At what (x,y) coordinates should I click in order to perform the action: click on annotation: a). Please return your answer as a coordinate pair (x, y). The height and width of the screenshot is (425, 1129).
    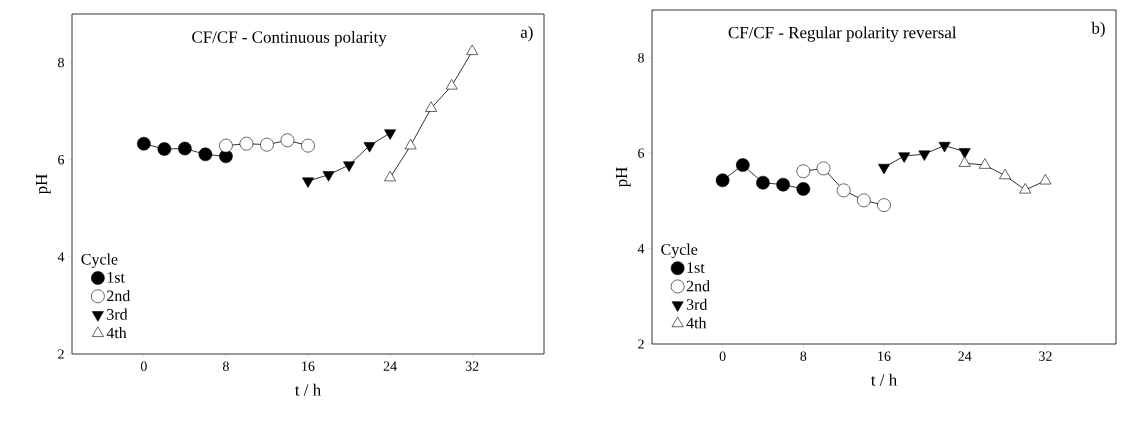
    Looking at the image, I should click on (526, 34).